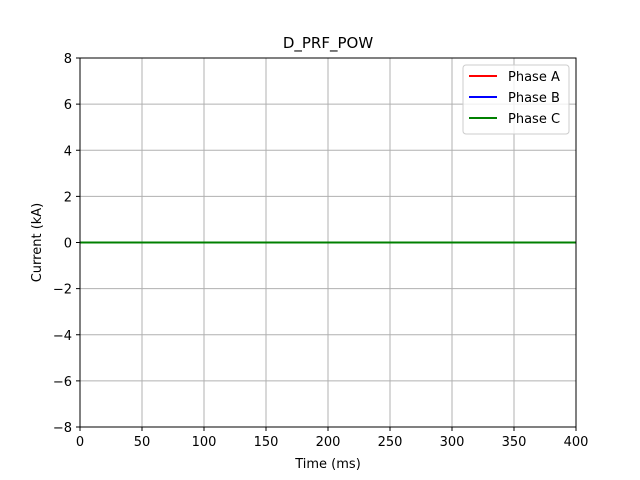 The width and height of the screenshot is (640, 480). What do you see at coordinates (534, 119) in the screenshot?
I see `legend-label: Phase C` at bounding box center [534, 119].